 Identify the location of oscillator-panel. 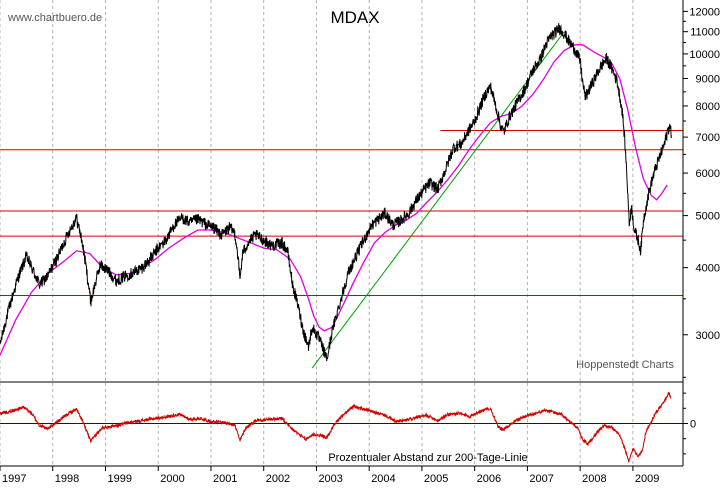
(341, 427).